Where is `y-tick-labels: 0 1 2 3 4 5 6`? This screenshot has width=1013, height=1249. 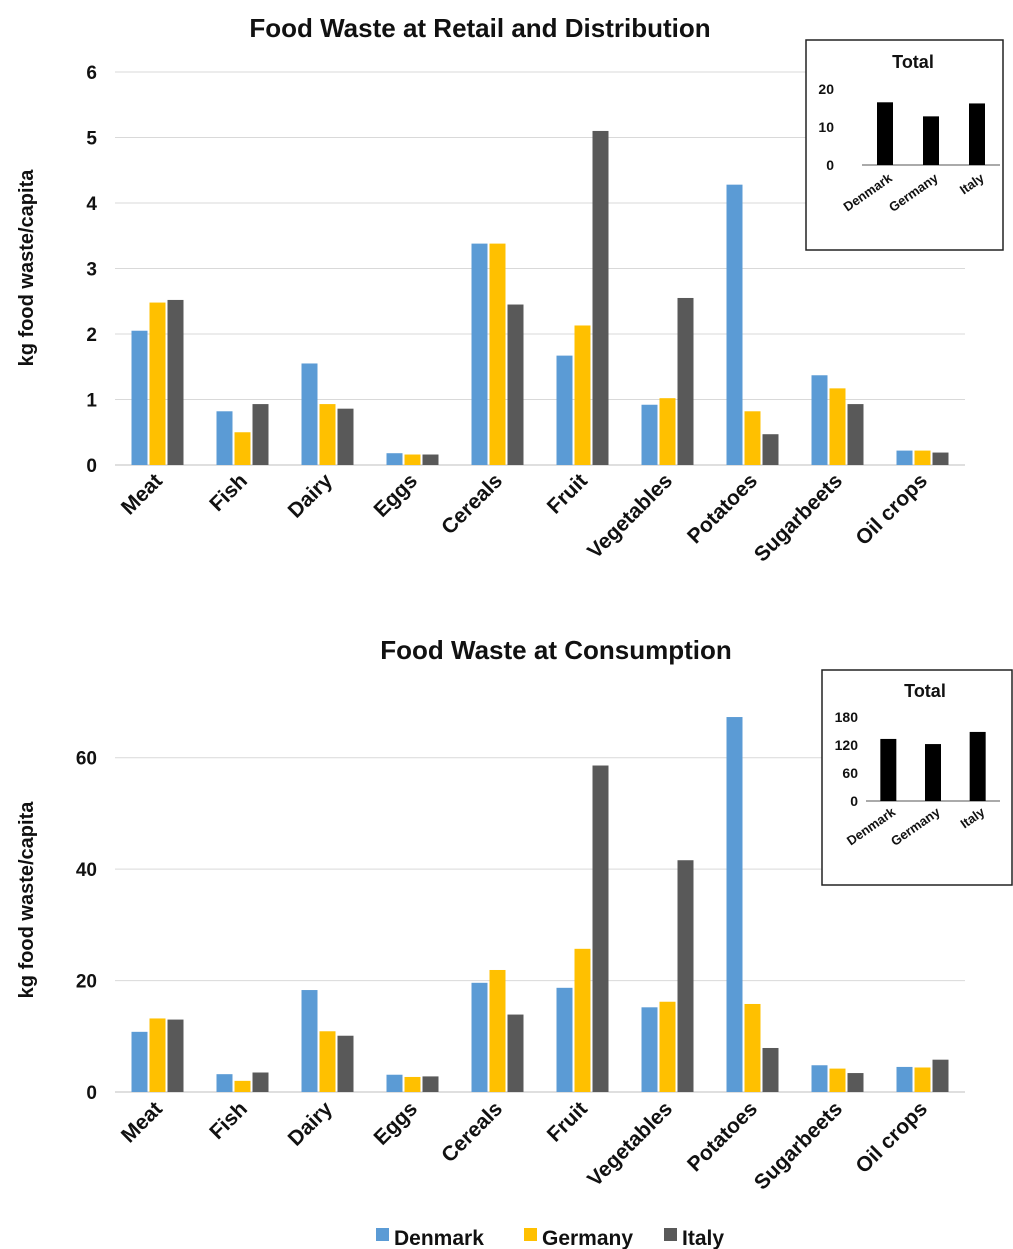 y-tick-labels: 0 1 2 3 4 5 6 is located at coordinates (91, 270).